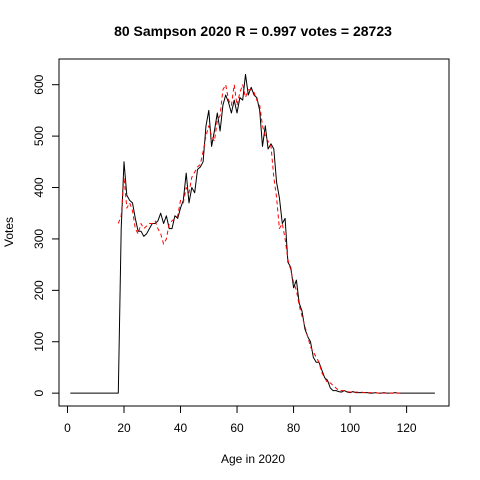 This screenshot has width=480, height=480. What do you see at coordinates (253, 31) in the screenshot?
I see `chart-title: 80 Sampson 2020 R = 0.997 votes = 28723` at bounding box center [253, 31].